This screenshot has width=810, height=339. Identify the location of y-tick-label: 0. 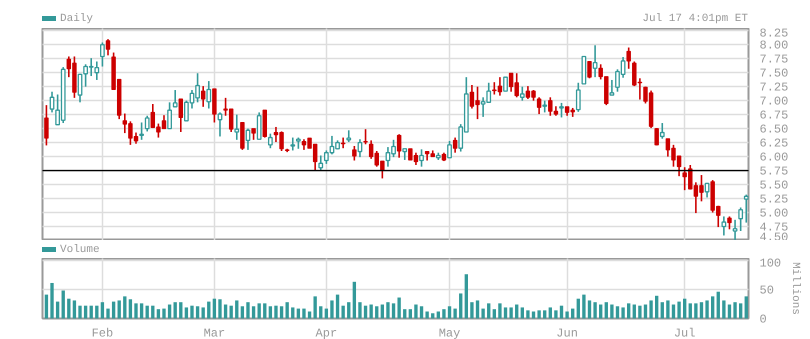
(763, 319).